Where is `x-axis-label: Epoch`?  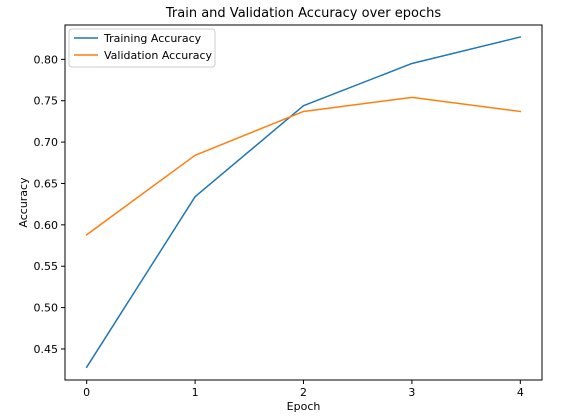
x-axis-label: Epoch is located at coordinates (304, 406).